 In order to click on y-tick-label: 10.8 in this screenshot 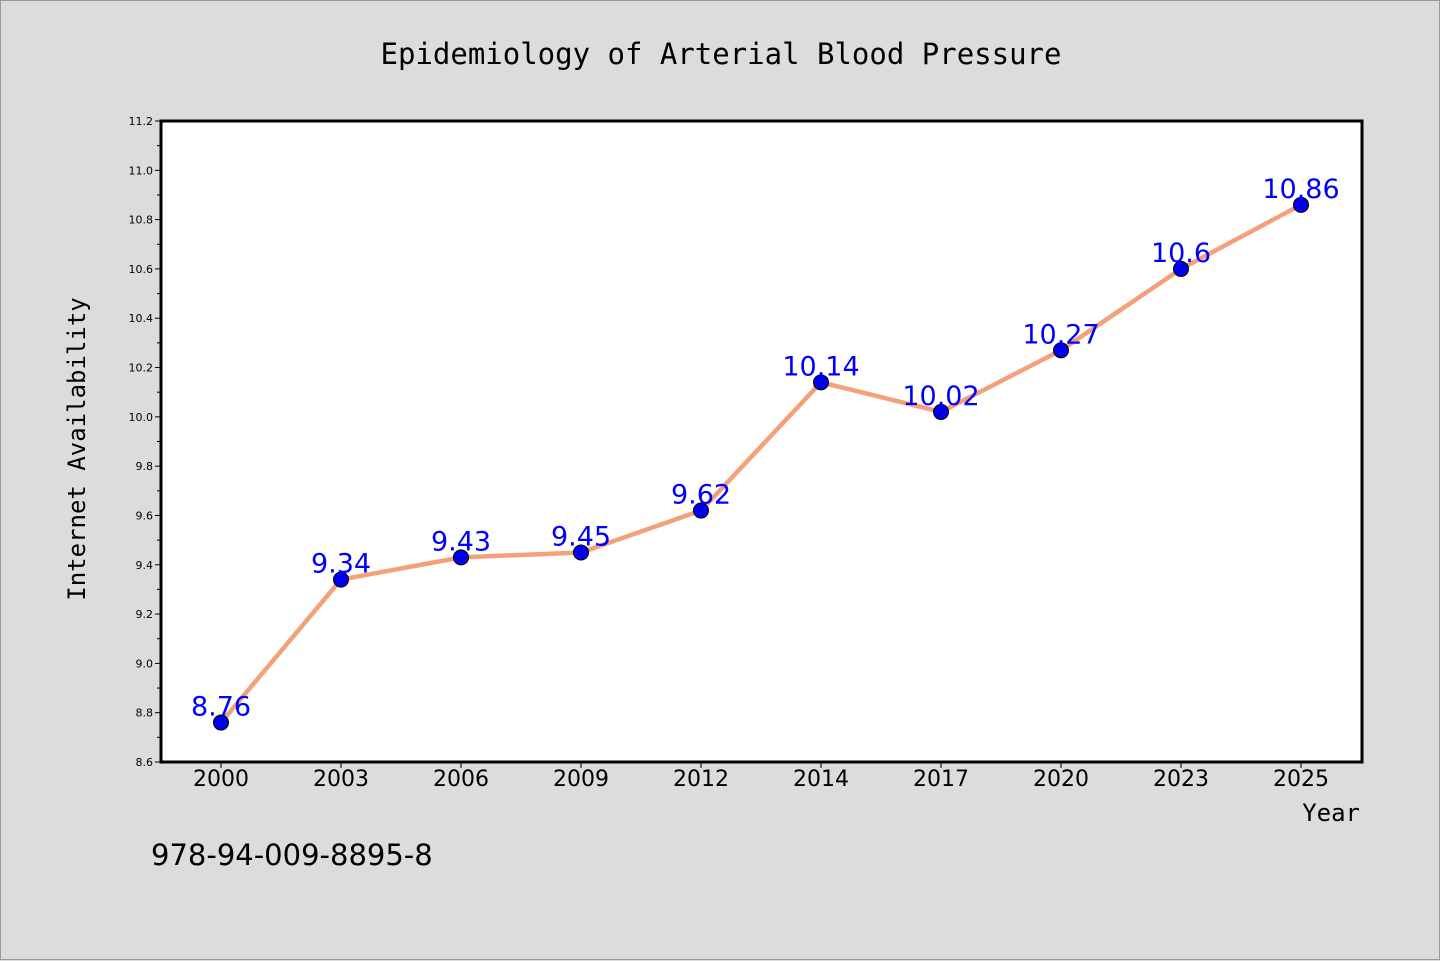, I will do `click(141, 220)`.